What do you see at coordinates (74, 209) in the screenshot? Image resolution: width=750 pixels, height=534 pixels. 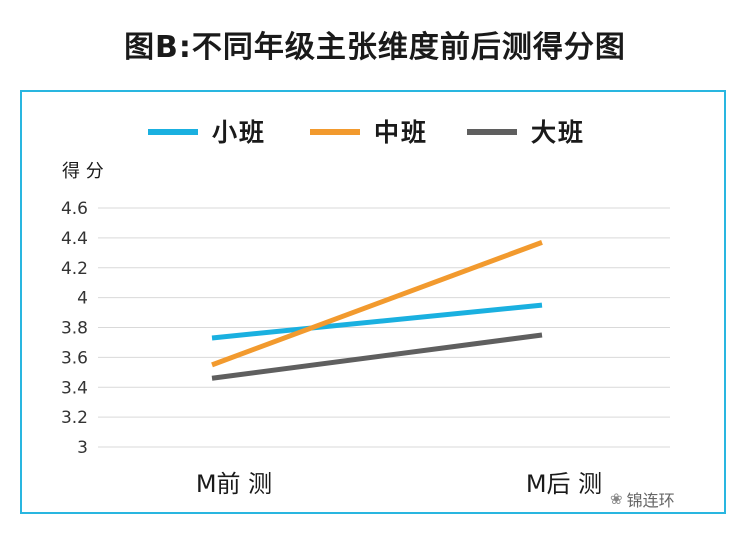 I see `y-tick-label: 4.6` at bounding box center [74, 209].